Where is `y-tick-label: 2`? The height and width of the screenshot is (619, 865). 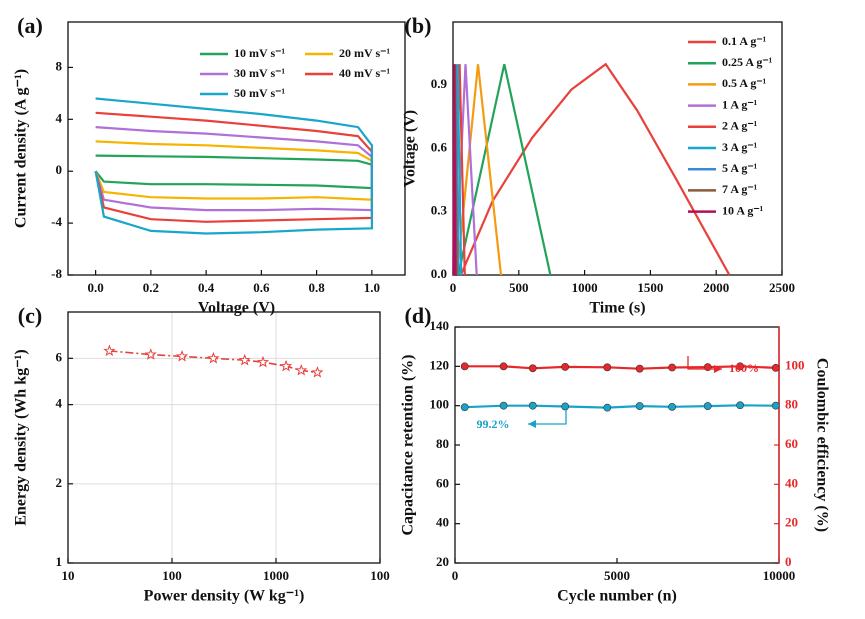 y-tick-label: 2 is located at coordinates (59, 482).